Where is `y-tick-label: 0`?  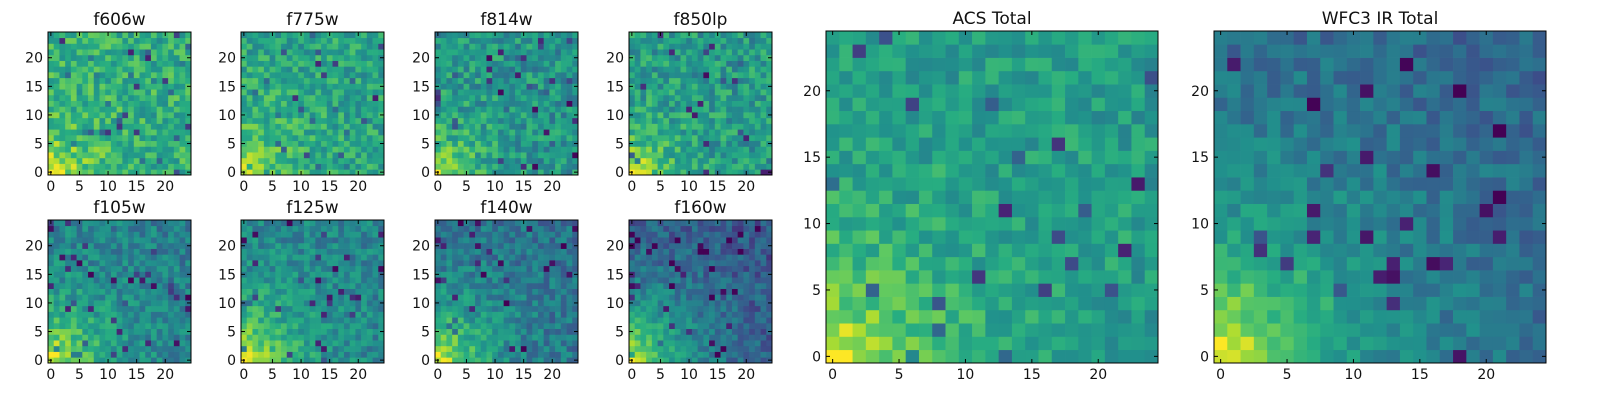 y-tick-label: 0 is located at coordinates (38, 173).